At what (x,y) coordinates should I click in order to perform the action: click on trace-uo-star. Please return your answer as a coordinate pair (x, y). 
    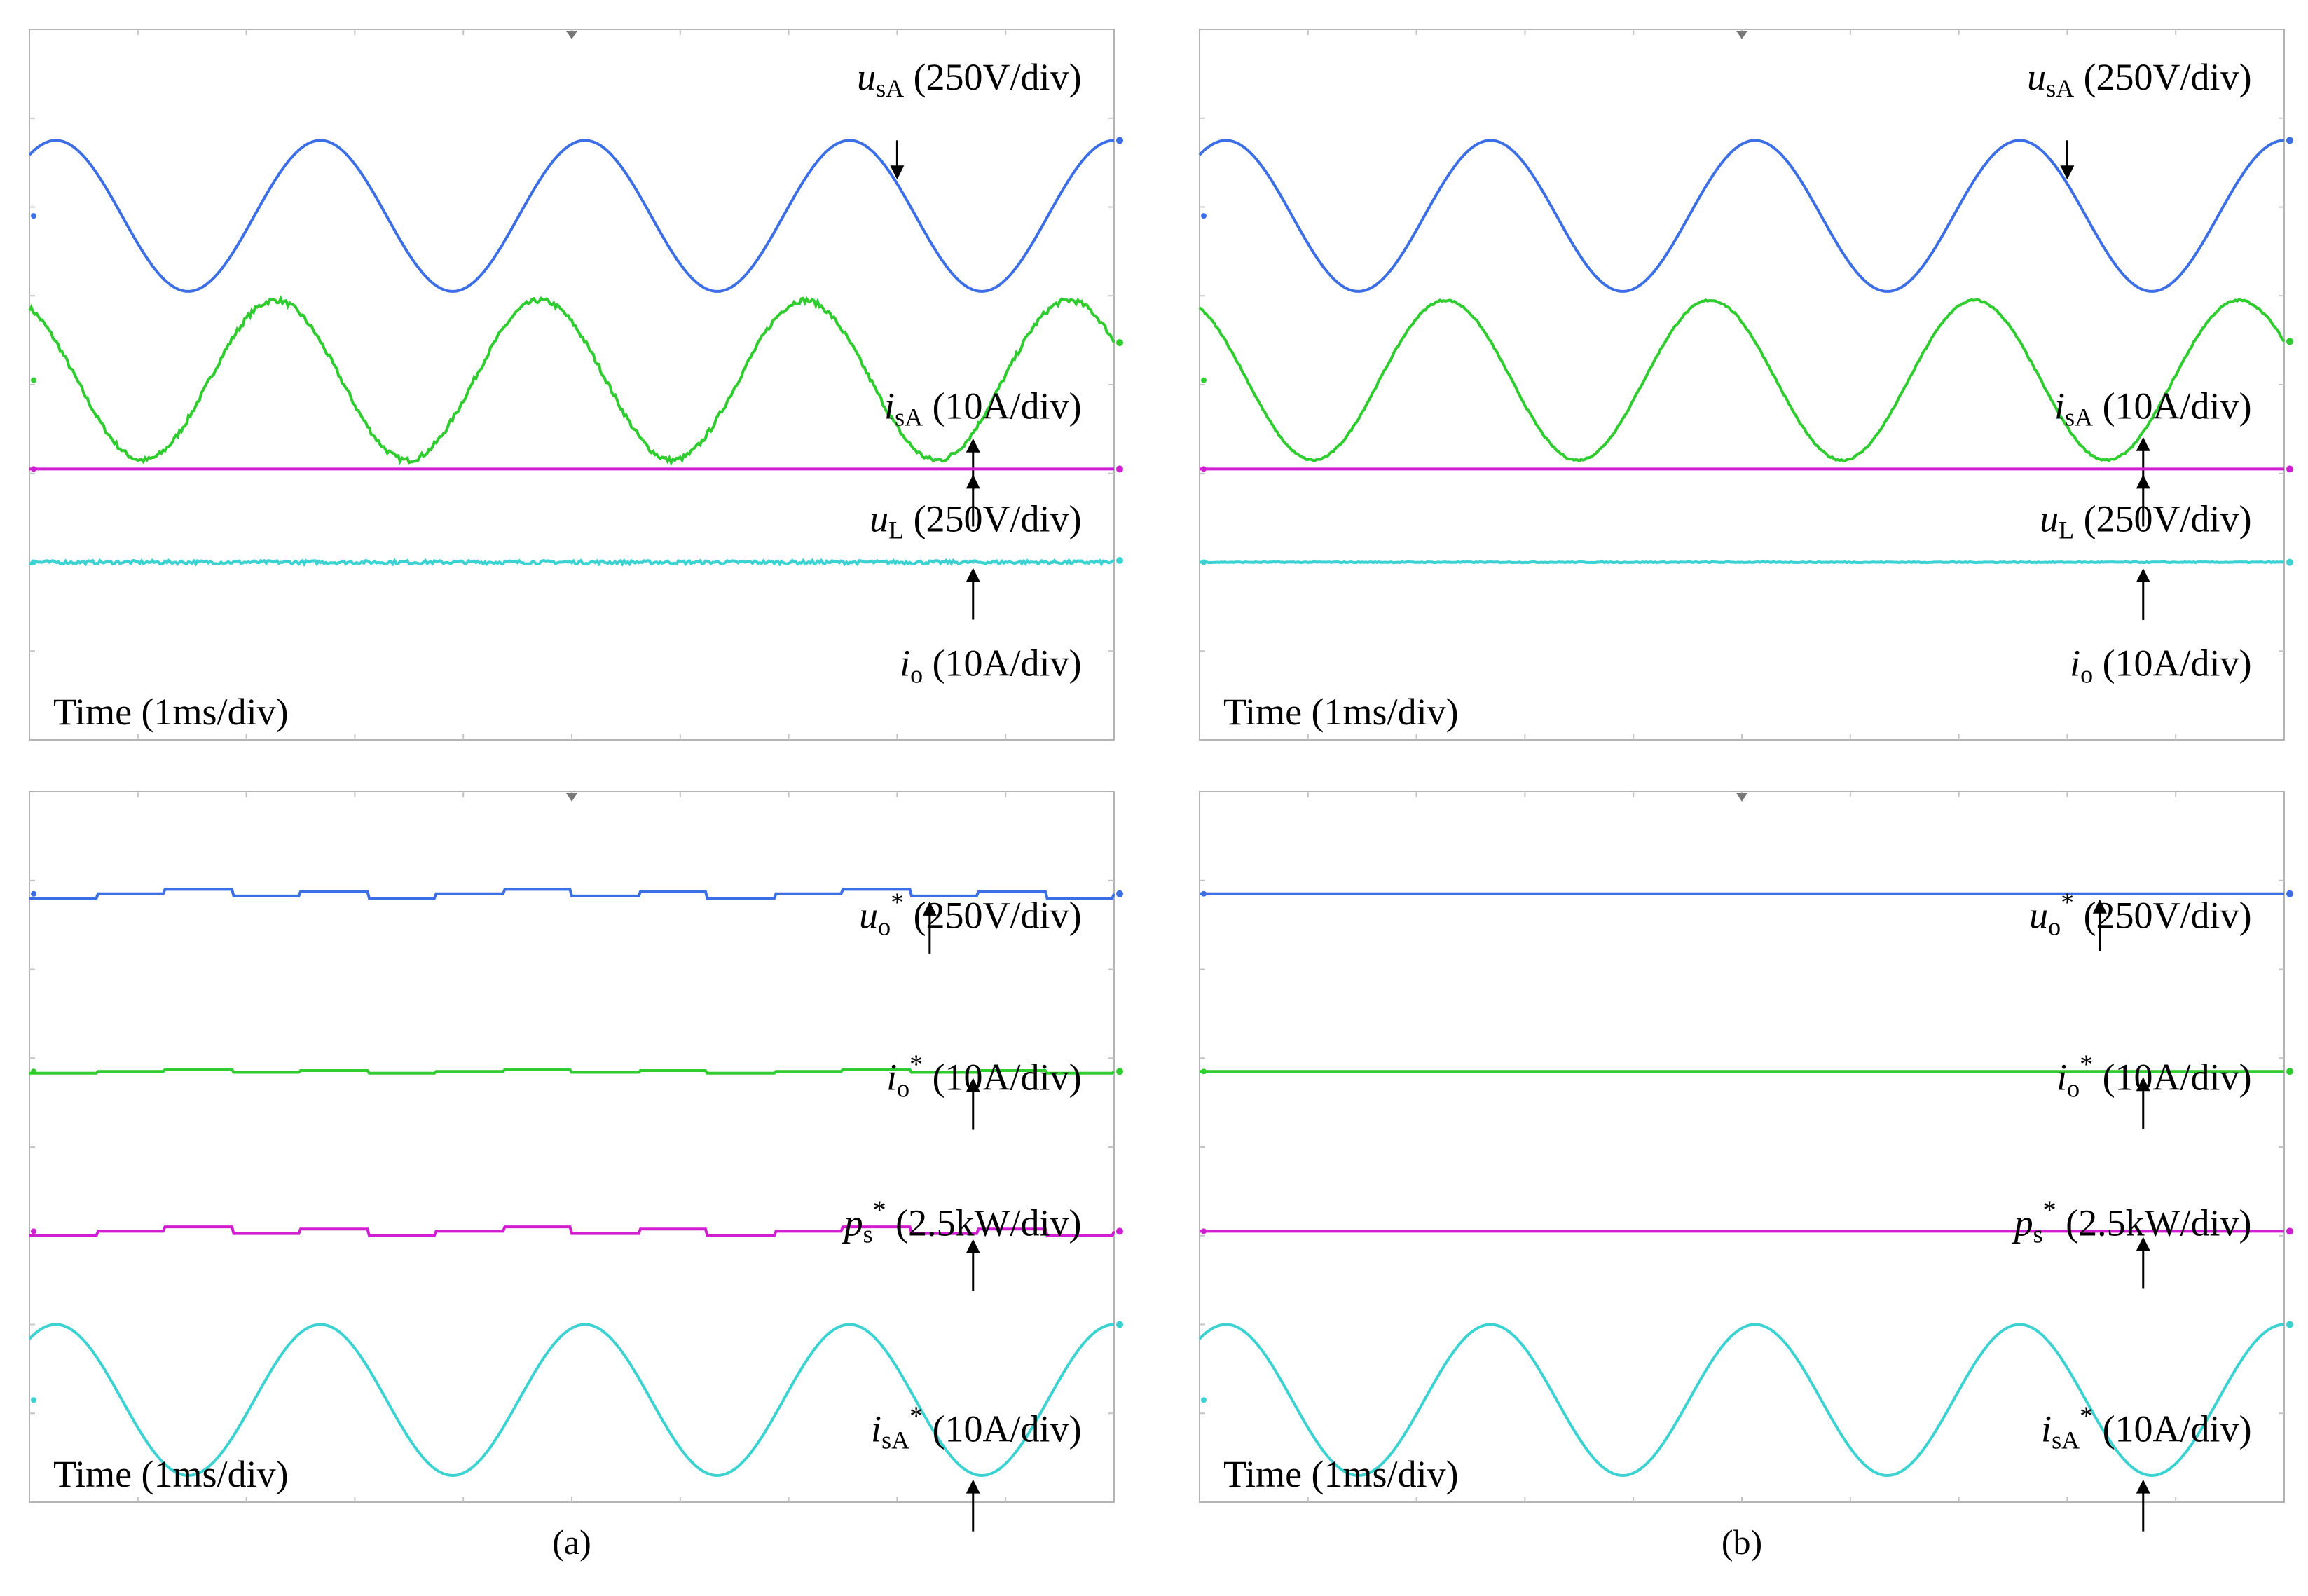
    Looking at the image, I should click on (572, 894).